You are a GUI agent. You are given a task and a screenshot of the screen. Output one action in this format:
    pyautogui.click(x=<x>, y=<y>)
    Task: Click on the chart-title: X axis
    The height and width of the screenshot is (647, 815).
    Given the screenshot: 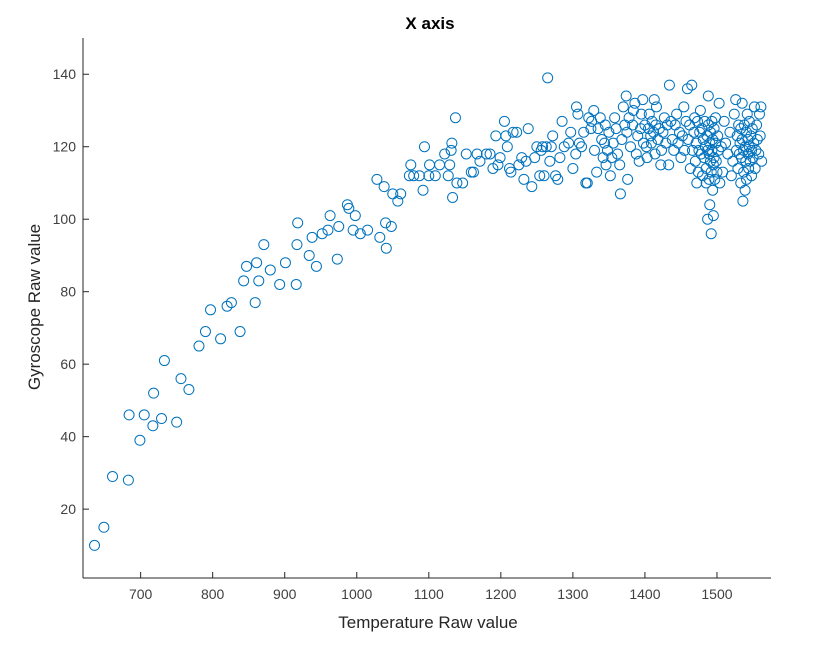 What is the action you would take?
    pyautogui.click(x=429, y=23)
    